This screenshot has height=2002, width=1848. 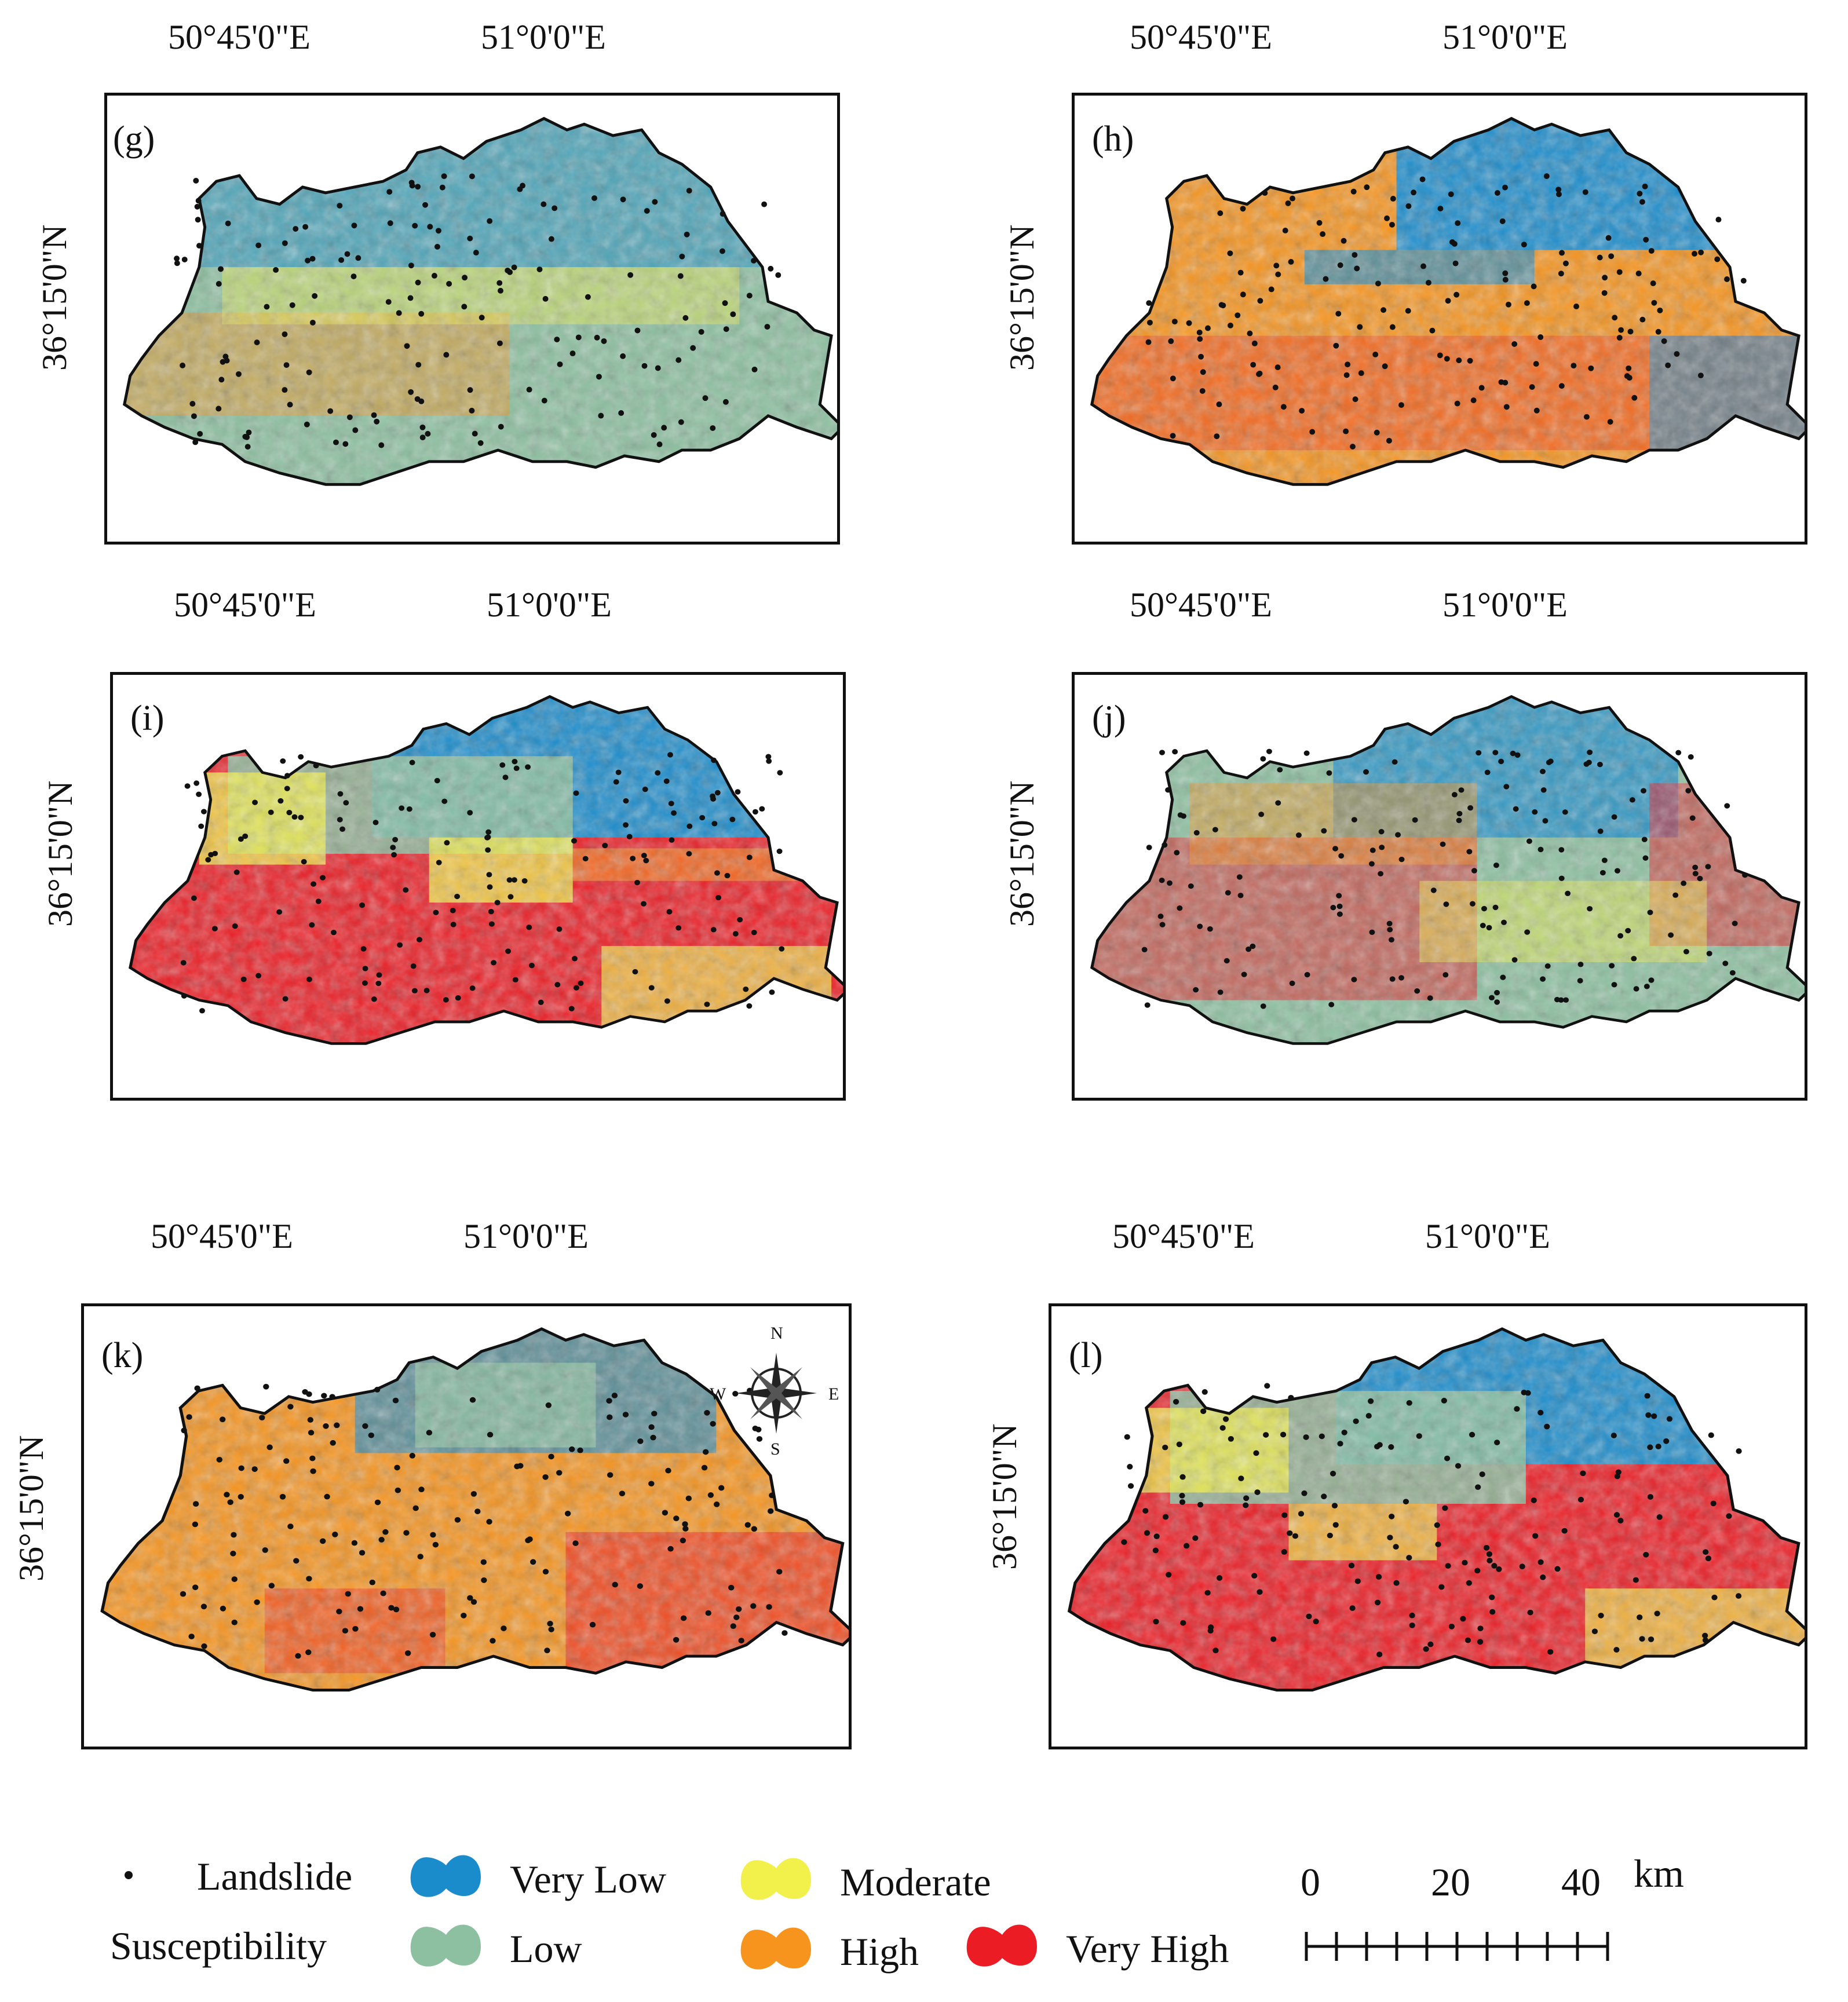 What do you see at coordinates (589, 1879) in the screenshot?
I see `legend-very-low: Very Low` at bounding box center [589, 1879].